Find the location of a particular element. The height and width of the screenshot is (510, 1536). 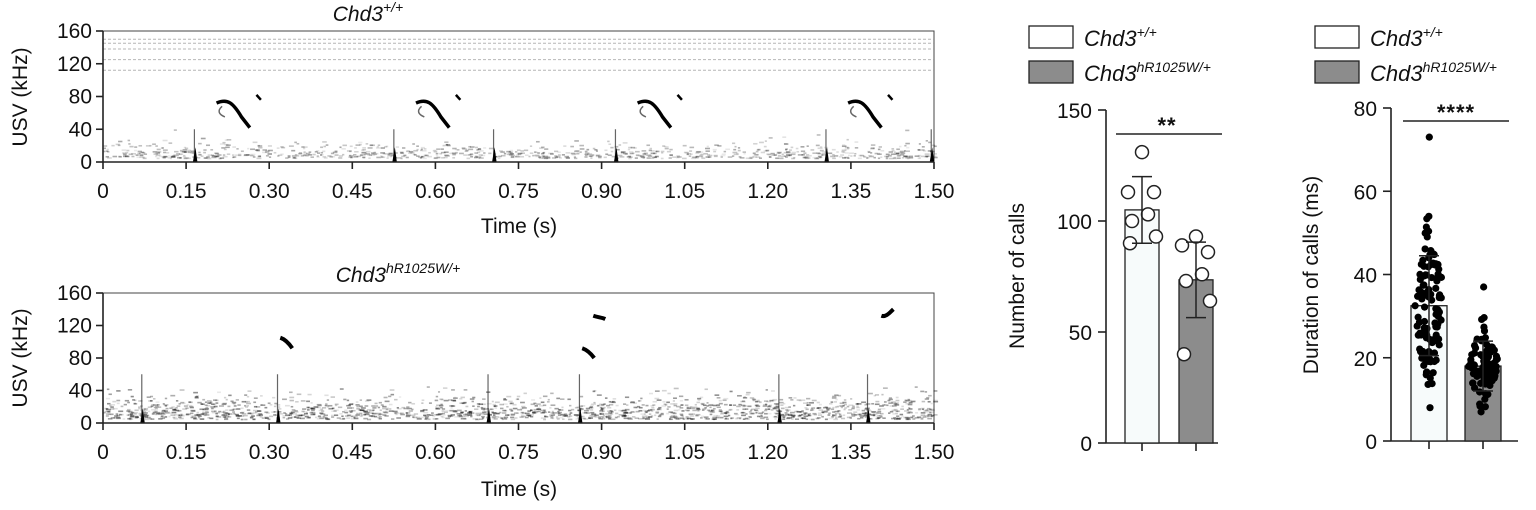

xtick-label-mutant-9: 1.35 is located at coordinates (850, 452).